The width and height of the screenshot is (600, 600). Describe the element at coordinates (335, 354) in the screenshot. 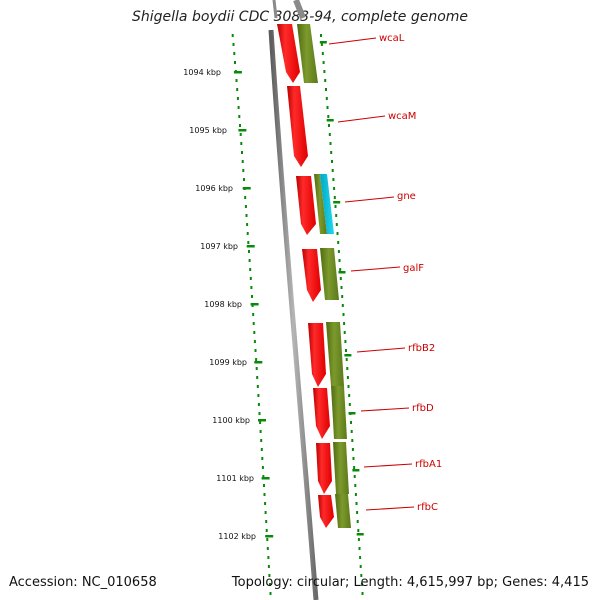

I see `cog-band-rfbB2` at that location.